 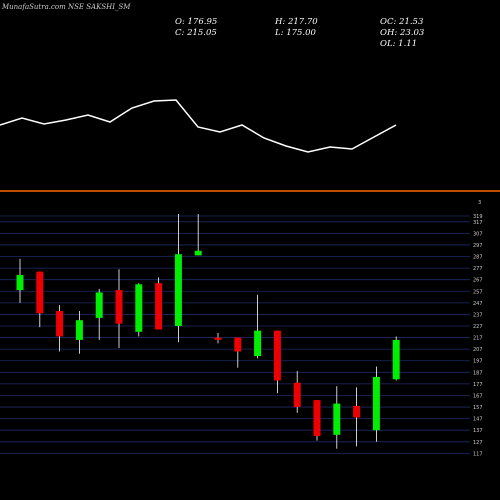 I want to click on y-tick-label: 217, so click(x=478, y=339).